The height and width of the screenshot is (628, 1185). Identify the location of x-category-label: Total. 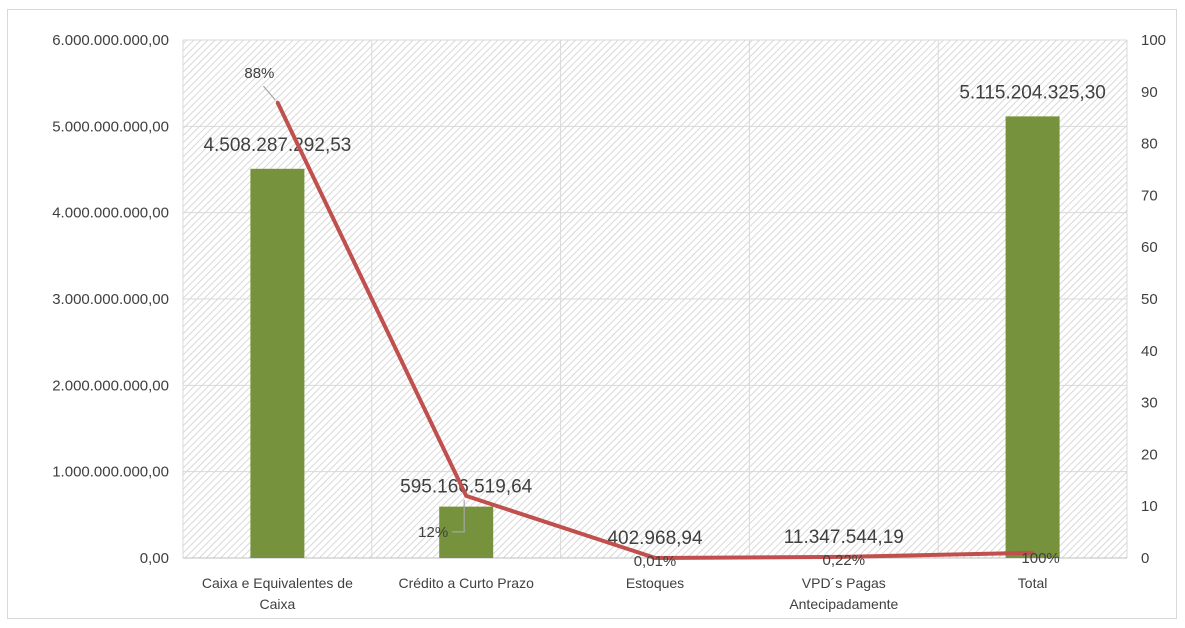
(1033, 583).